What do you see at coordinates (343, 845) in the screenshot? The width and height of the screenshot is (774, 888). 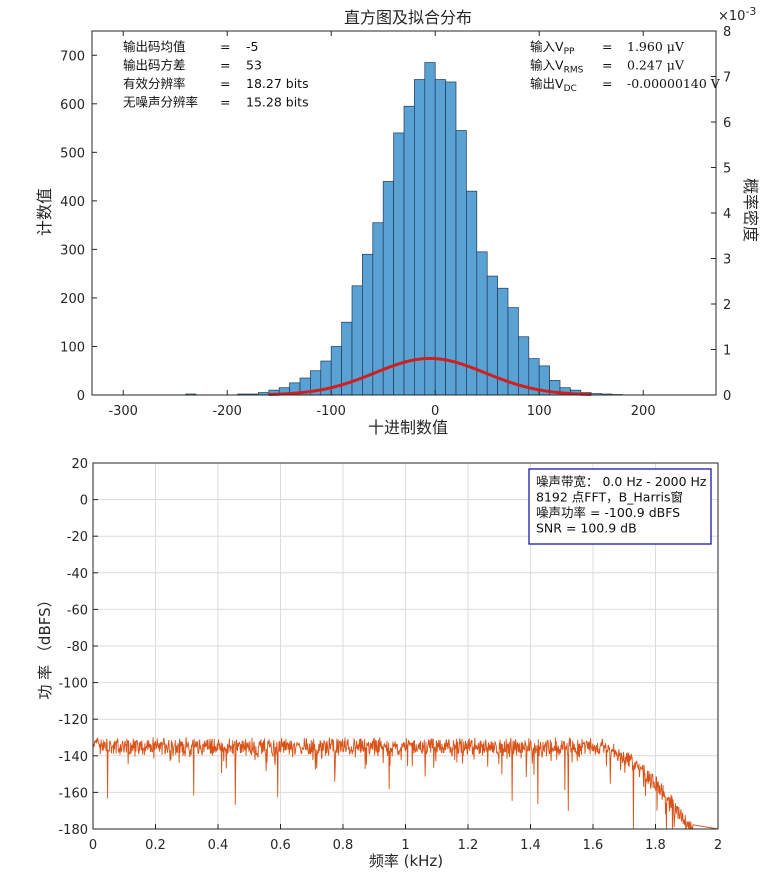 I see `x-tick-label: 0.8` at bounding box center [343, 845].